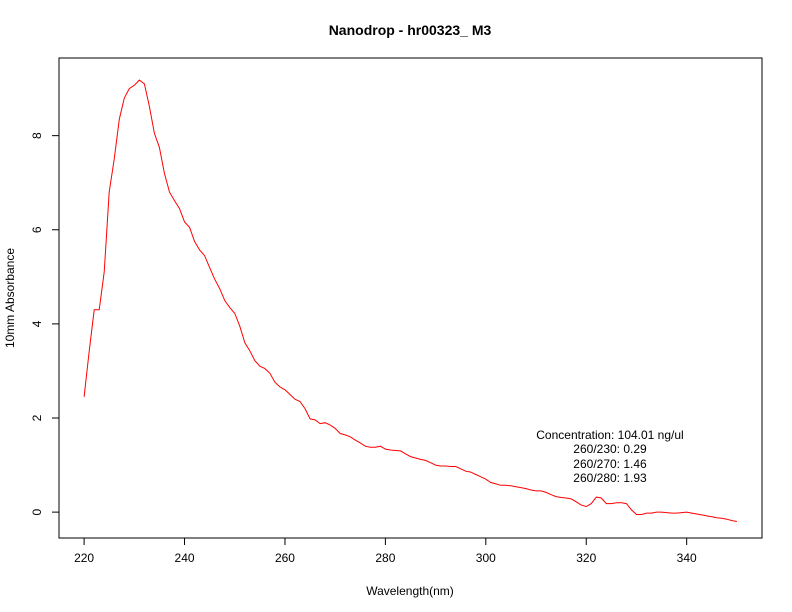 The width and height of the screenshot is (792, 612). I want to click on x-axis-label: Wavelength(nm), so click(410, 591).